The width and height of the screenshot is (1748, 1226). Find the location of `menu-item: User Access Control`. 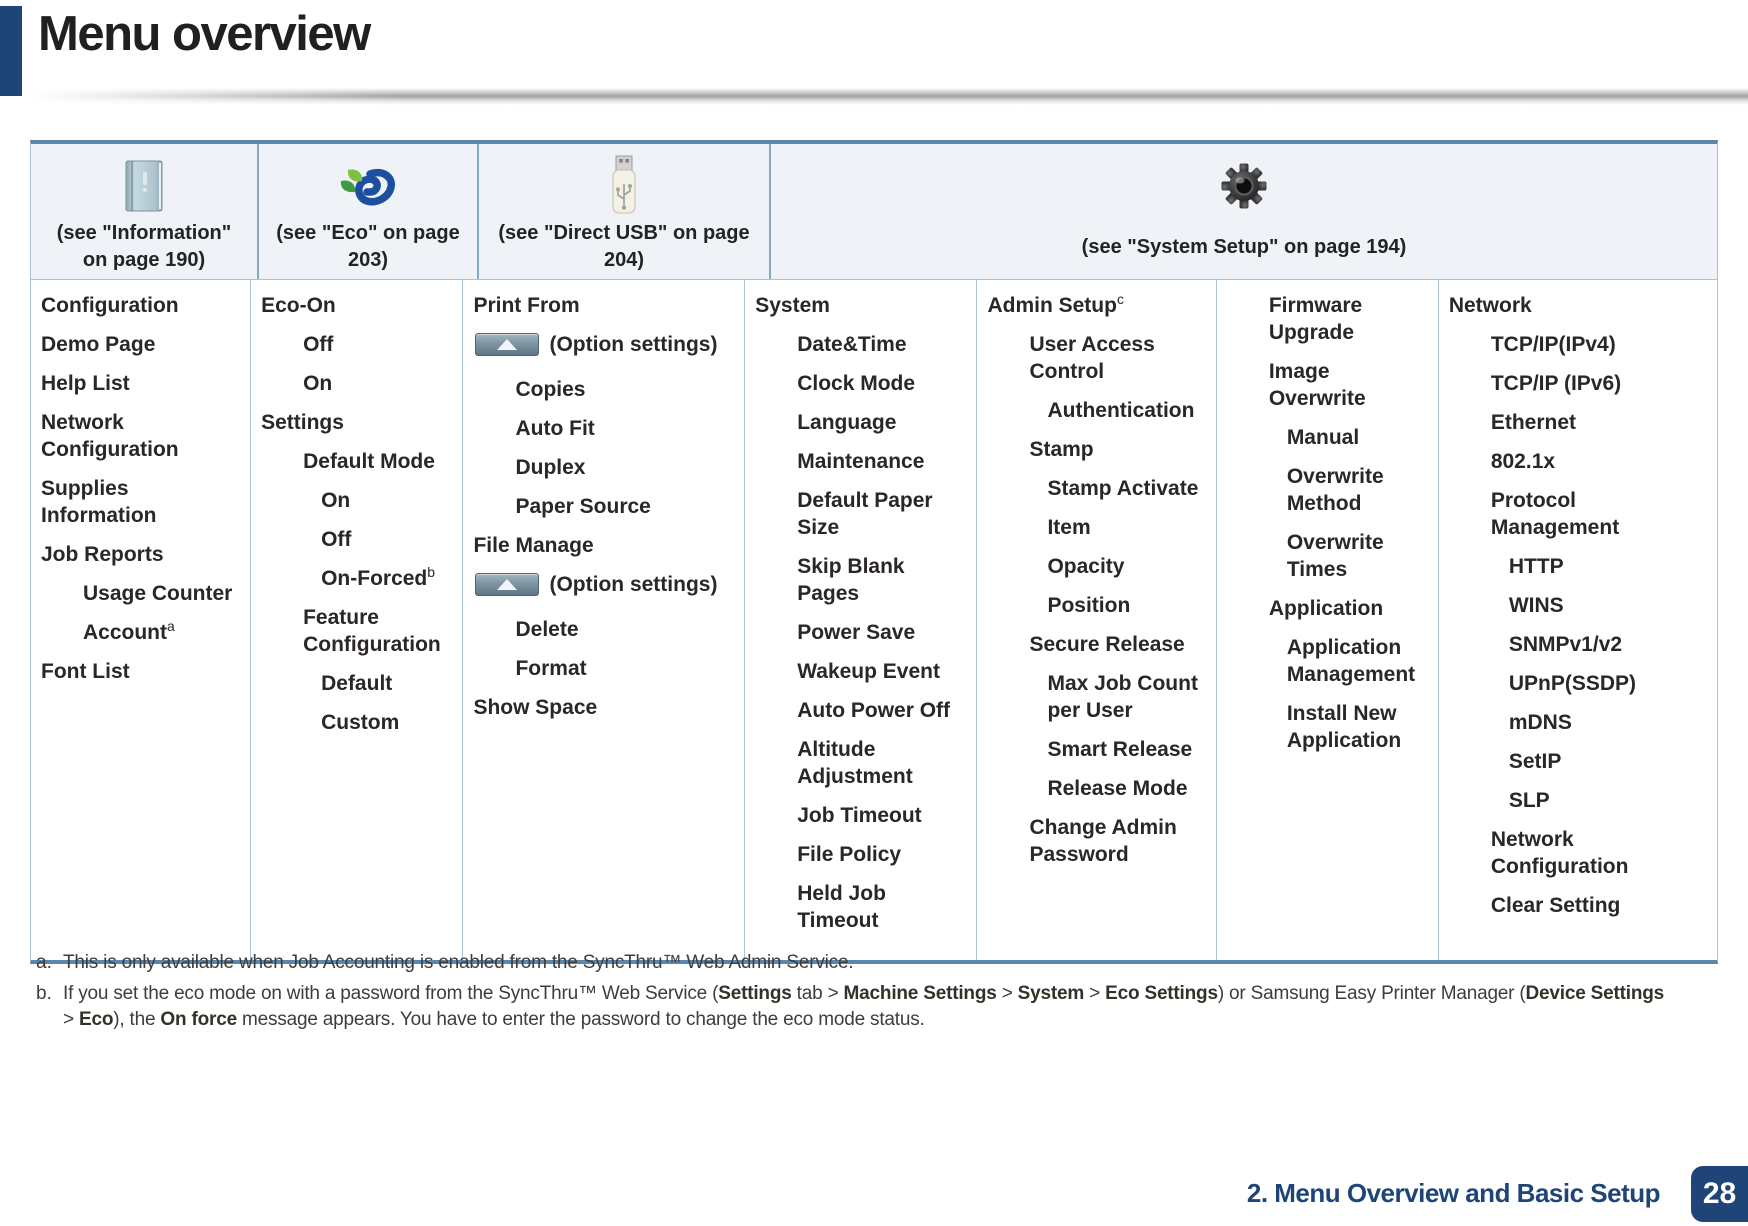

menu-item: User Access Control is located at coordinates (1091, 358).